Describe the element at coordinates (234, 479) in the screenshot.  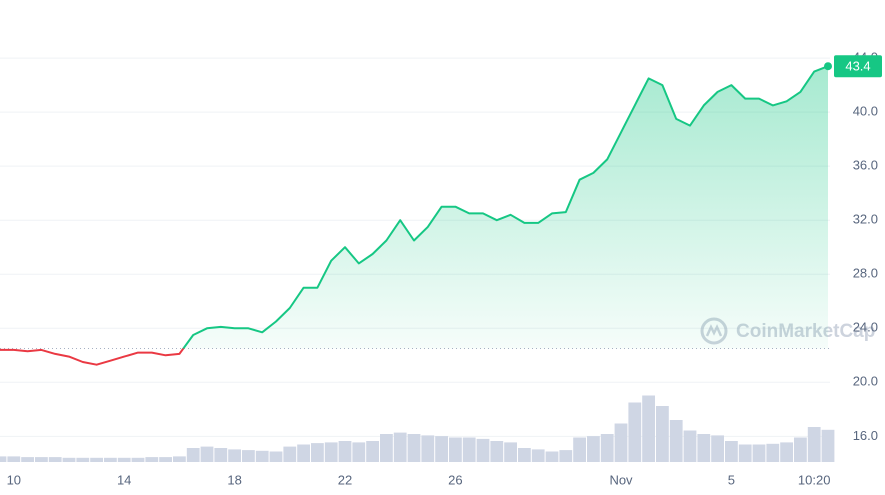
I see `x-tick-label: 18` at that location.